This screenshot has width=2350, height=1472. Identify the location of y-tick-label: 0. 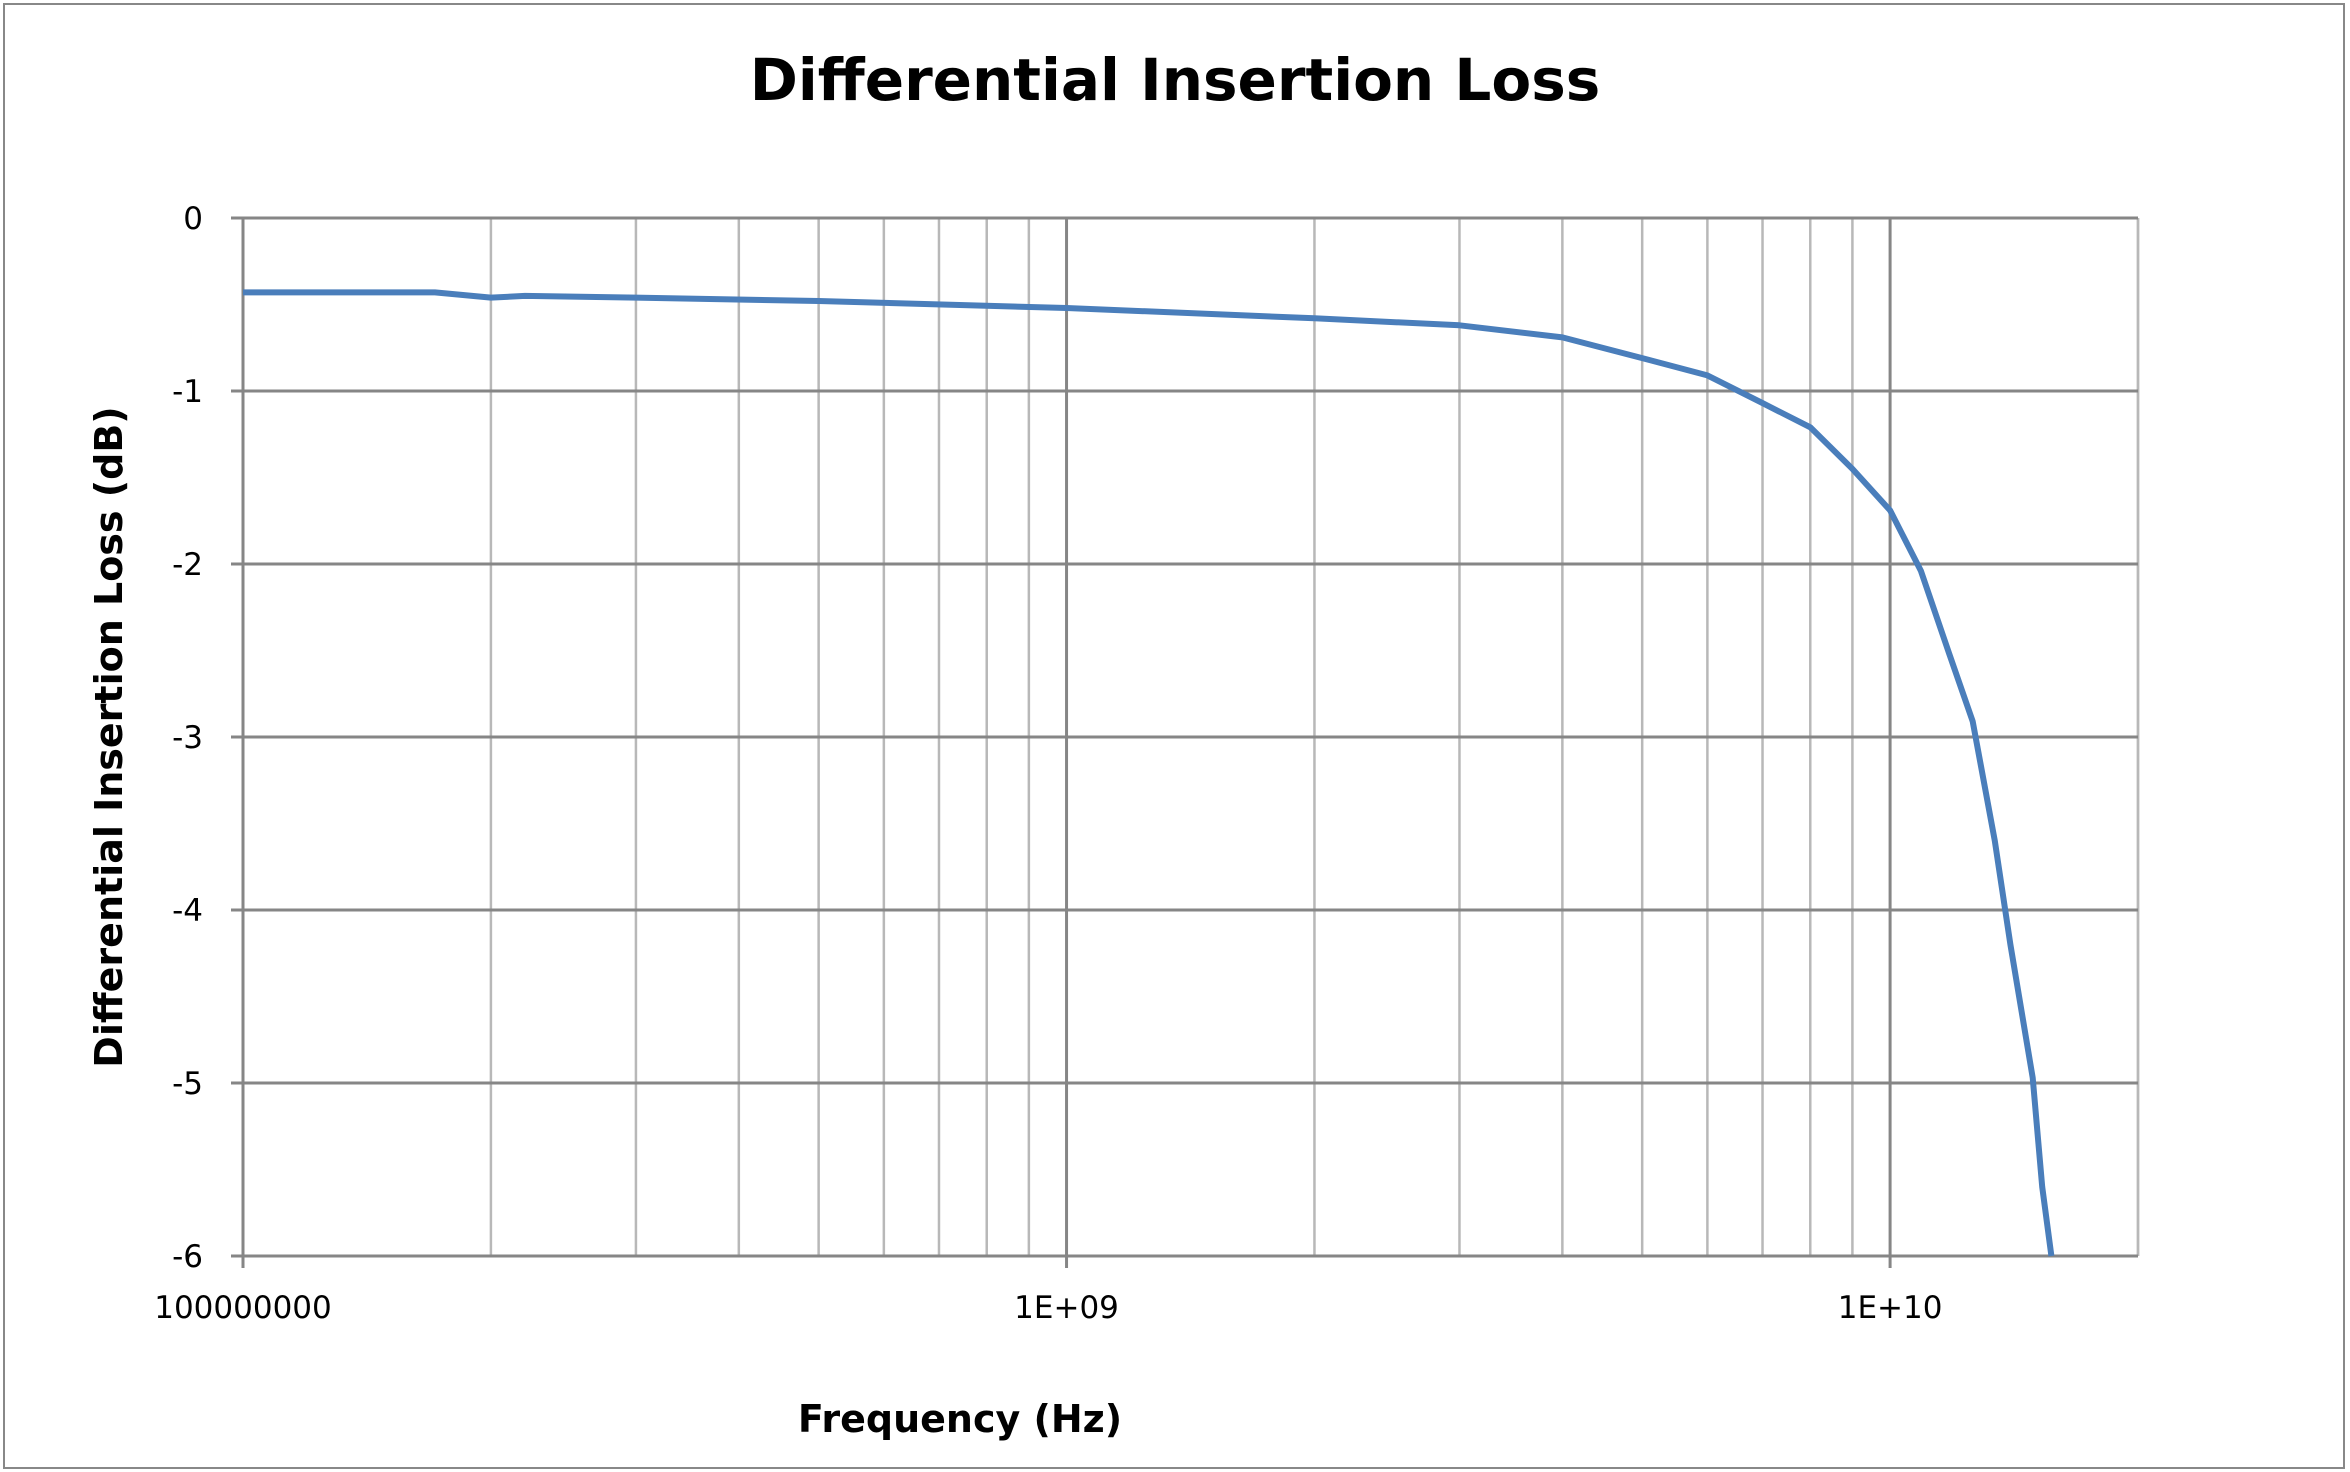
(193, 219).